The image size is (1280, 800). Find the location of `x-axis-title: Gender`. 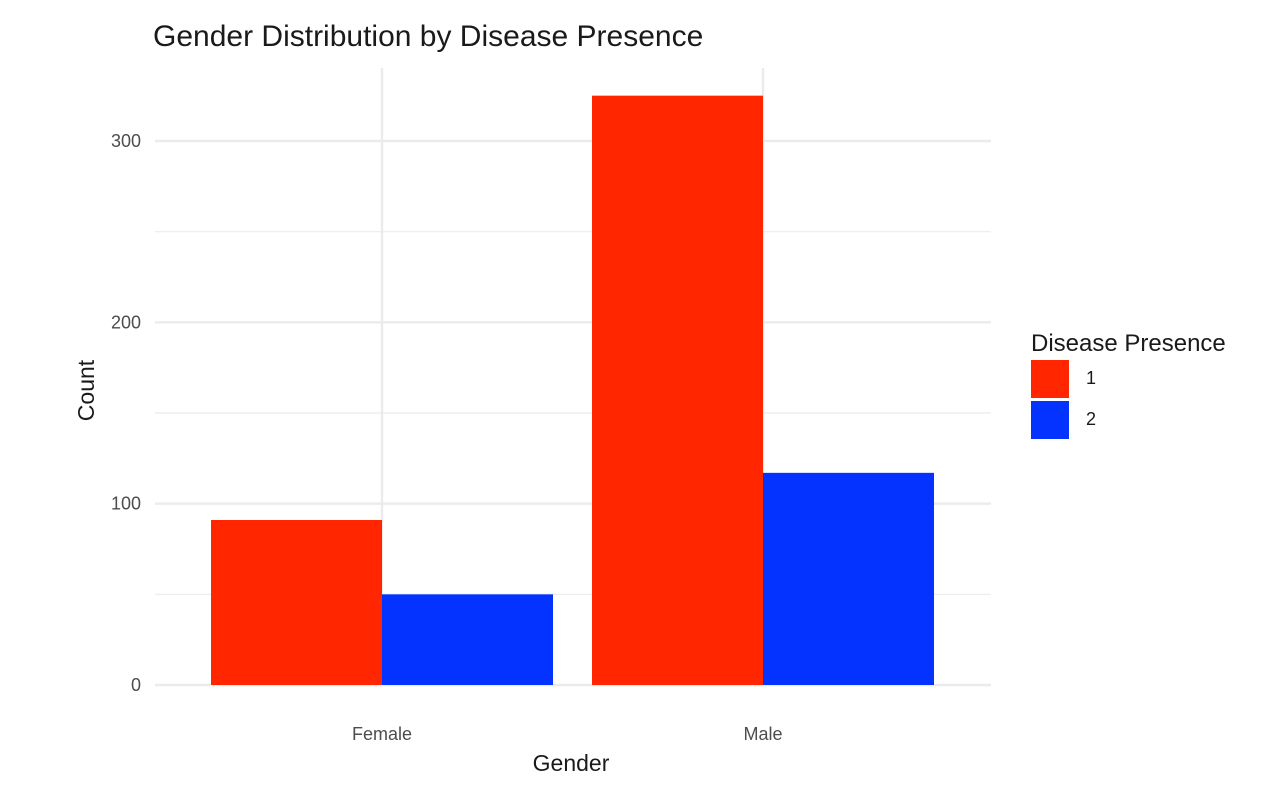

x-axis-title: Gender is located at coordinates (571, 763).